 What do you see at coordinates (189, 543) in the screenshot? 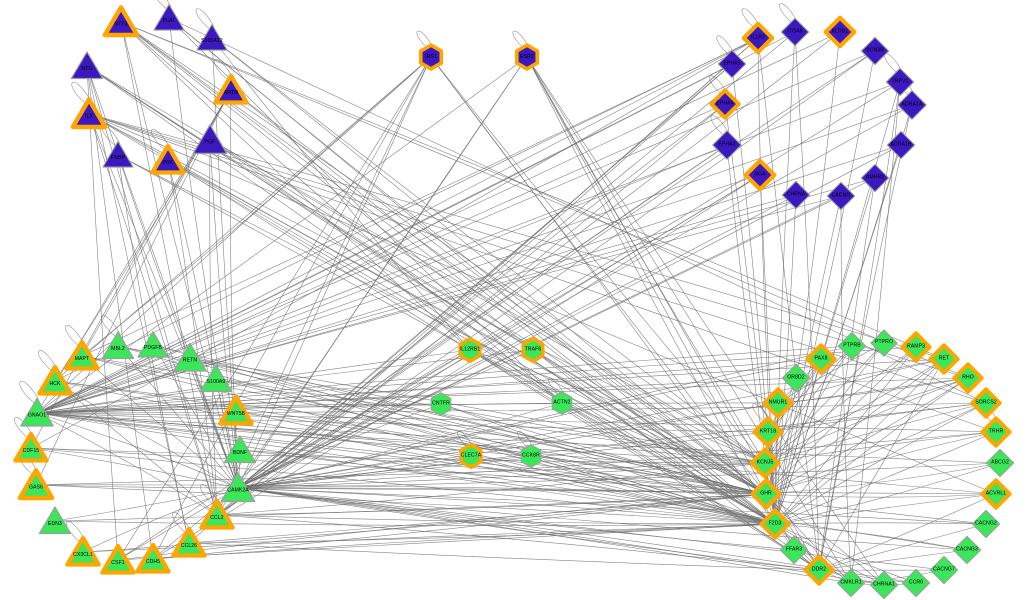
I see `graph-node-ccl26: CCL26` at bounding box center [189, 543].